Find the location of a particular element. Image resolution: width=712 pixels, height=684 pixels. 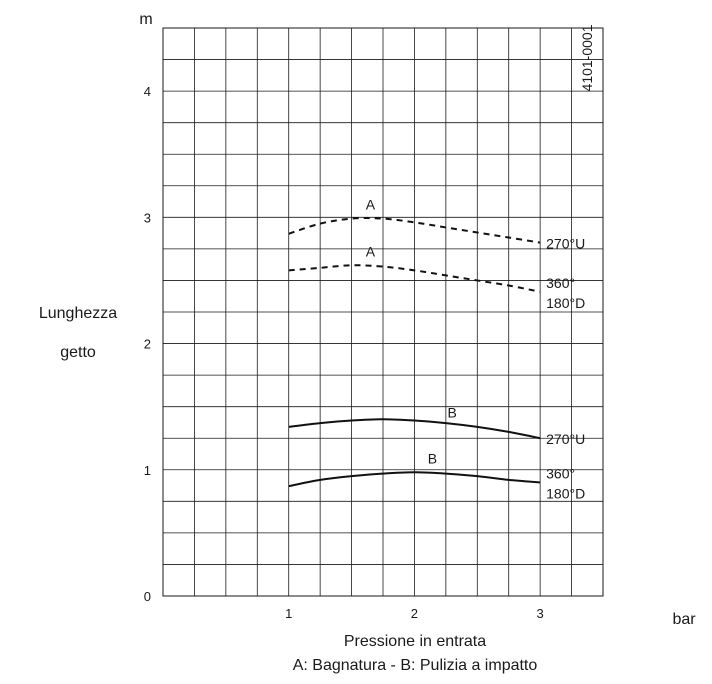

y-unit: m is located at coordinates (145, 19).